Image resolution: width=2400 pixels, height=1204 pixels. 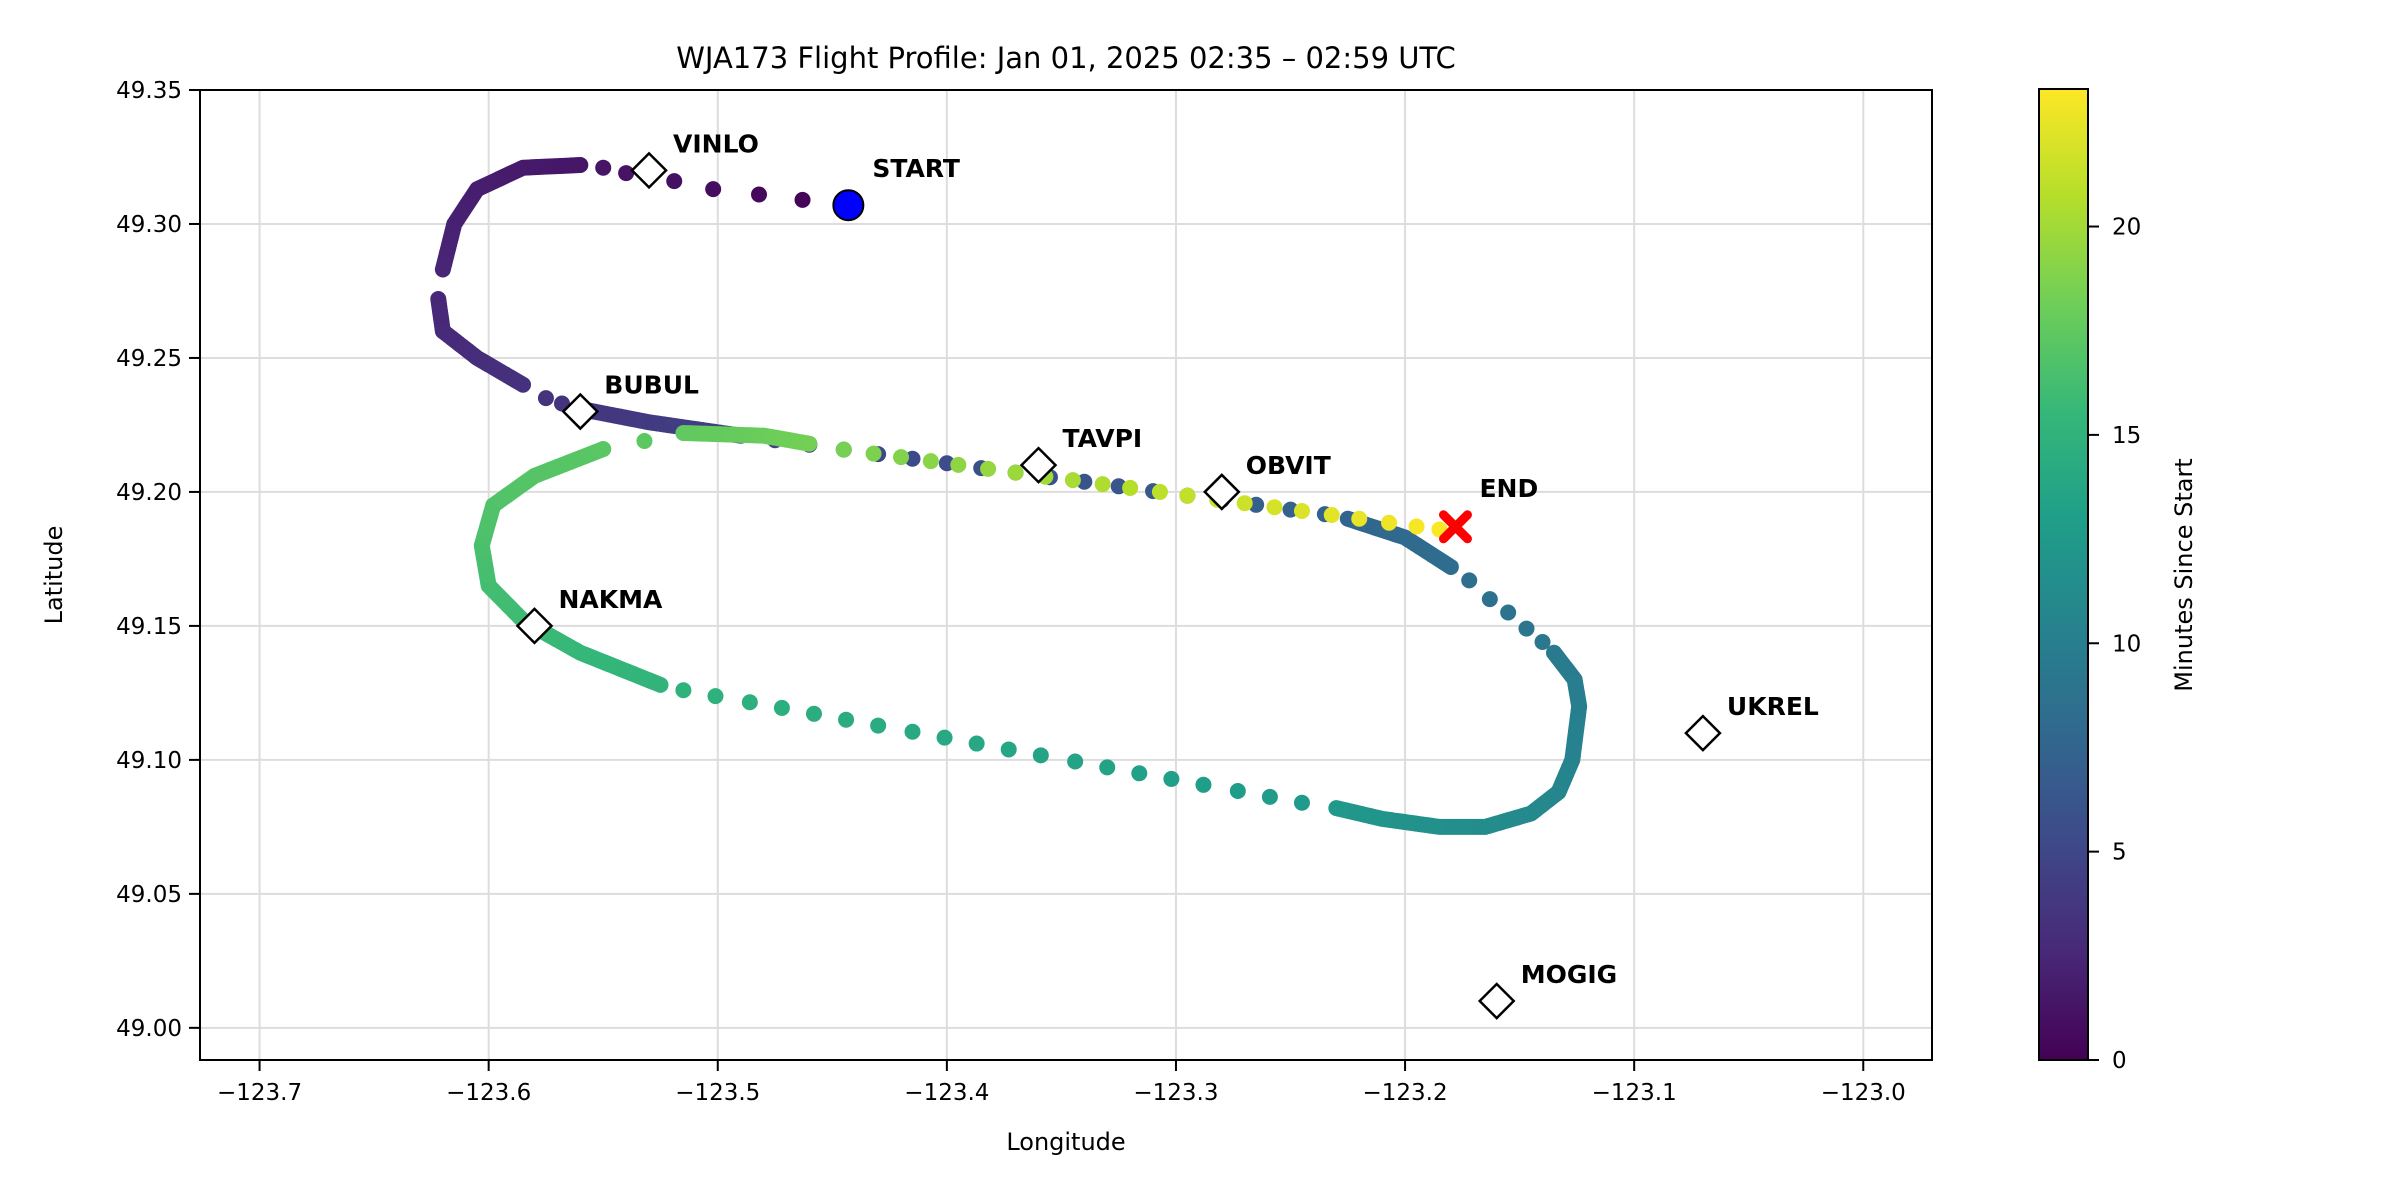 What do you see at coordinates (717, 1093) in the screenshot?
I see `x-tick-label: −123.5` at bounding box center [717, 1093].